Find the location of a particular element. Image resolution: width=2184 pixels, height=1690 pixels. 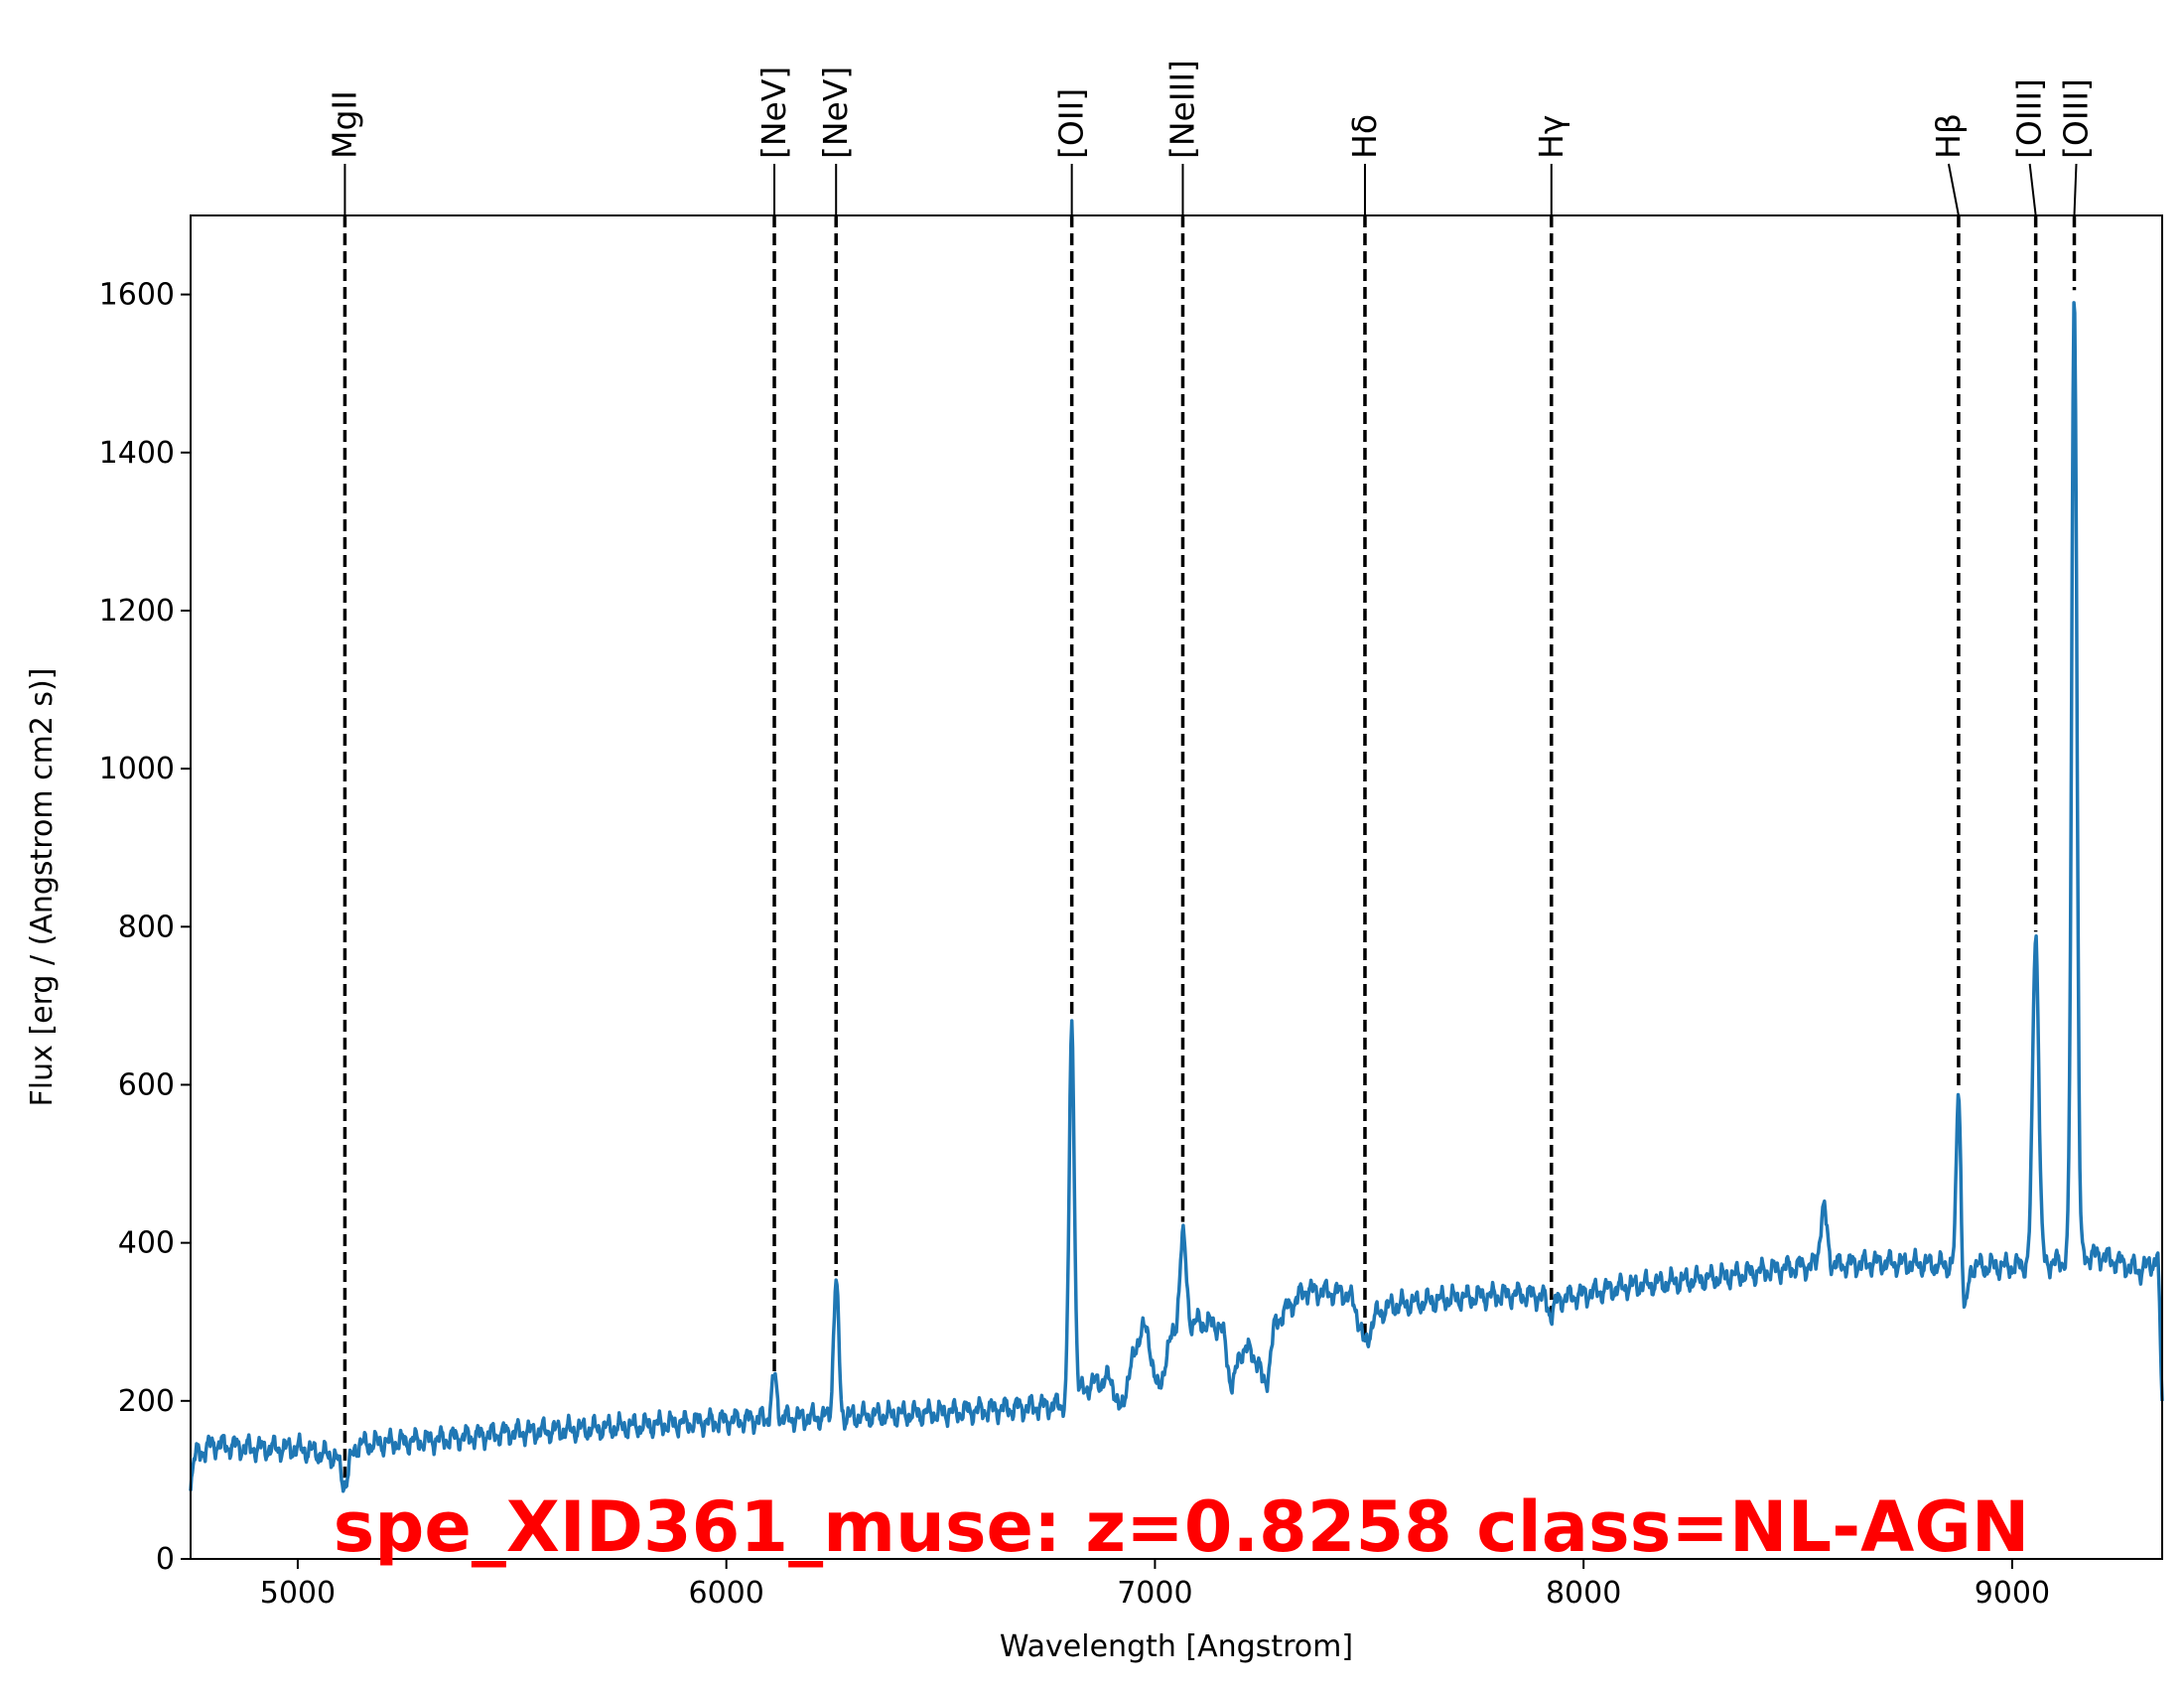

y-tick-label: 0 is located at coordinates (165, 1559).